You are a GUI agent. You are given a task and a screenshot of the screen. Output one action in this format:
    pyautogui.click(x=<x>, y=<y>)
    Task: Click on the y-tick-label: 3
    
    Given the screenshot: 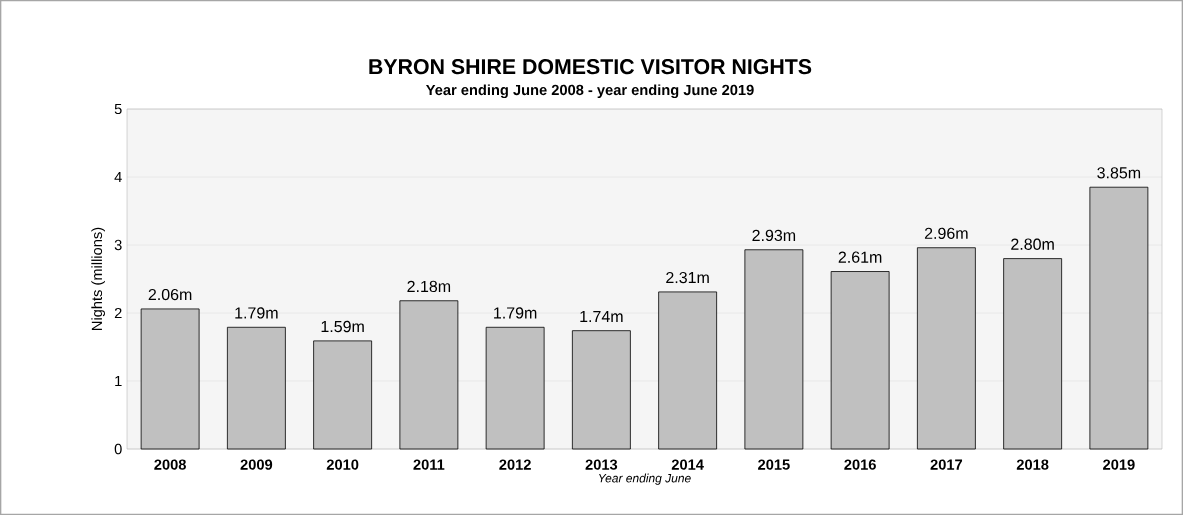 What is the action you would take?
    pyautogui.click(x=118, y=245)
    